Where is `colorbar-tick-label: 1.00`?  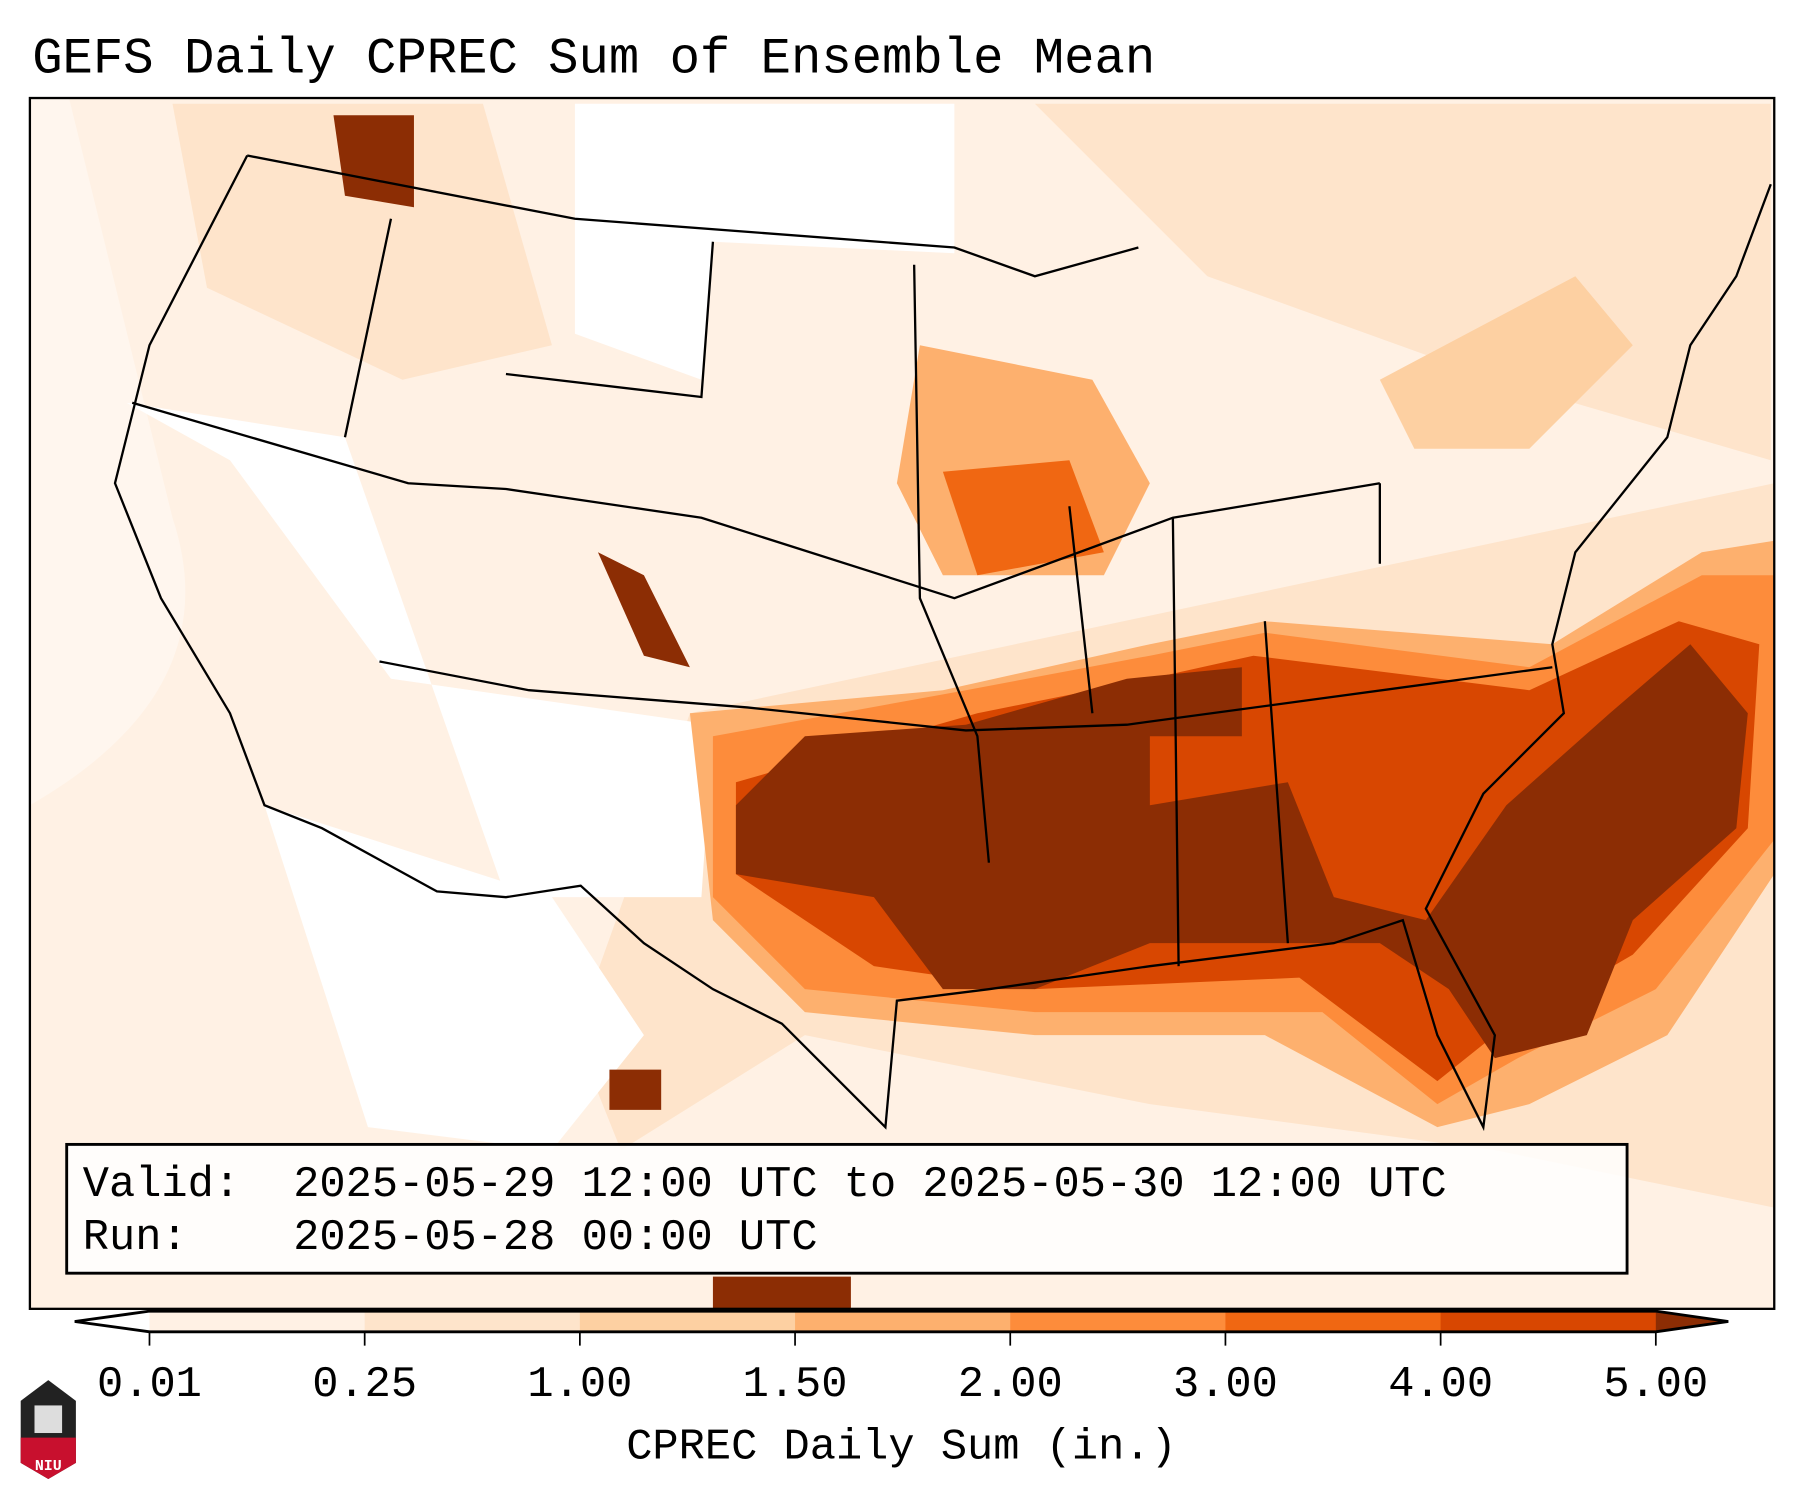
colorbar-tick-label: 1.00 is located at coordinates (579, 1385).